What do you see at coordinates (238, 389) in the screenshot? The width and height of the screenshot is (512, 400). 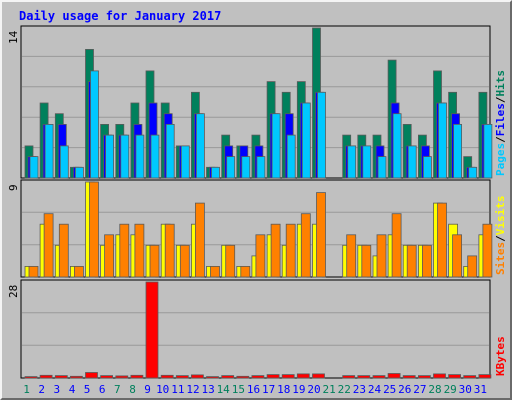 I see `day-label-15: 15` at bounding box center [238, 389].